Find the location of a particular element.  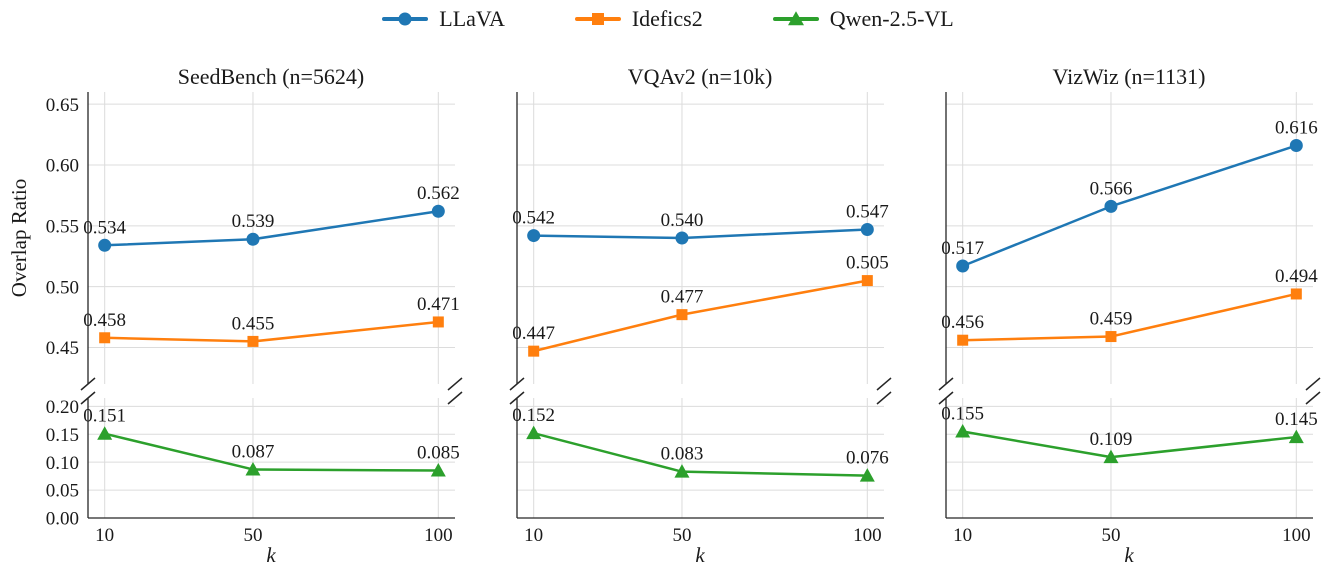

legend-entry-qwen-2.5-vl: Qwen-2.5-VL is located at coordinates (863, 19).